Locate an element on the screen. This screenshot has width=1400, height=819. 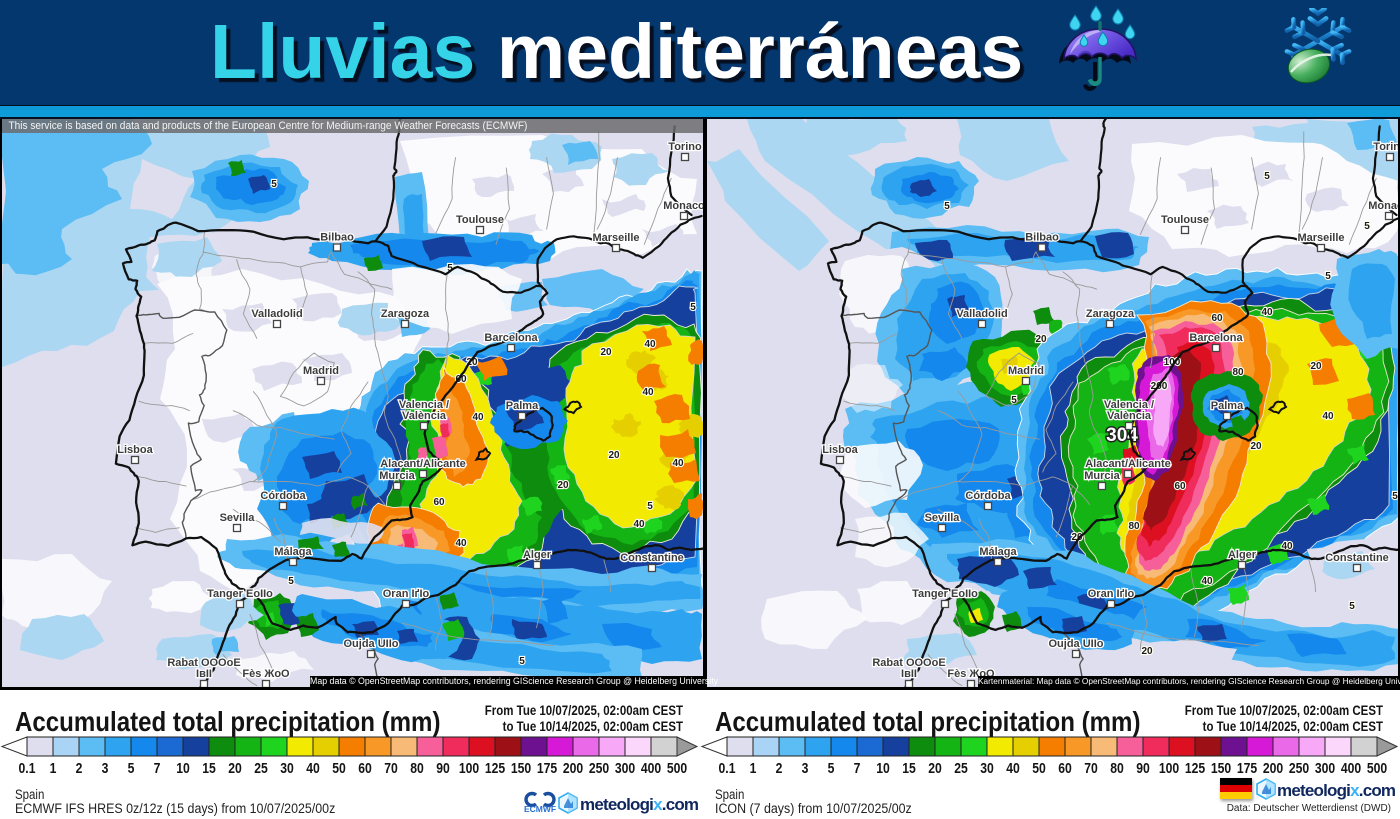
svg-text: Zaragoza is located at coordinates (1110, 314).